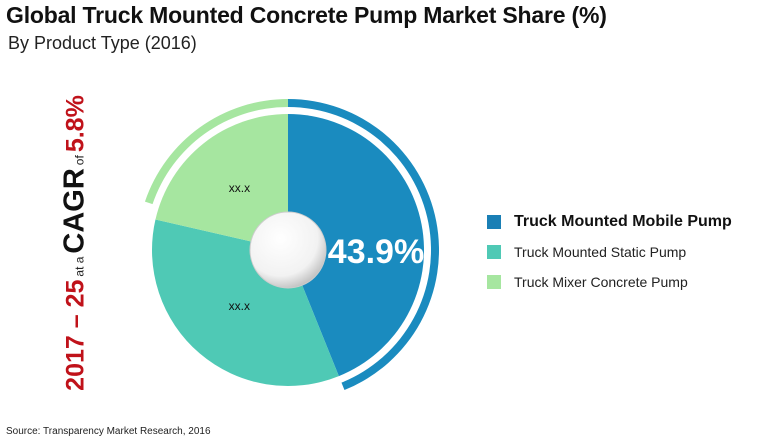 This screenshot has width=780, height=440. I want to click on chart-subtitle: By Product Type (2016), so click(102, 43).